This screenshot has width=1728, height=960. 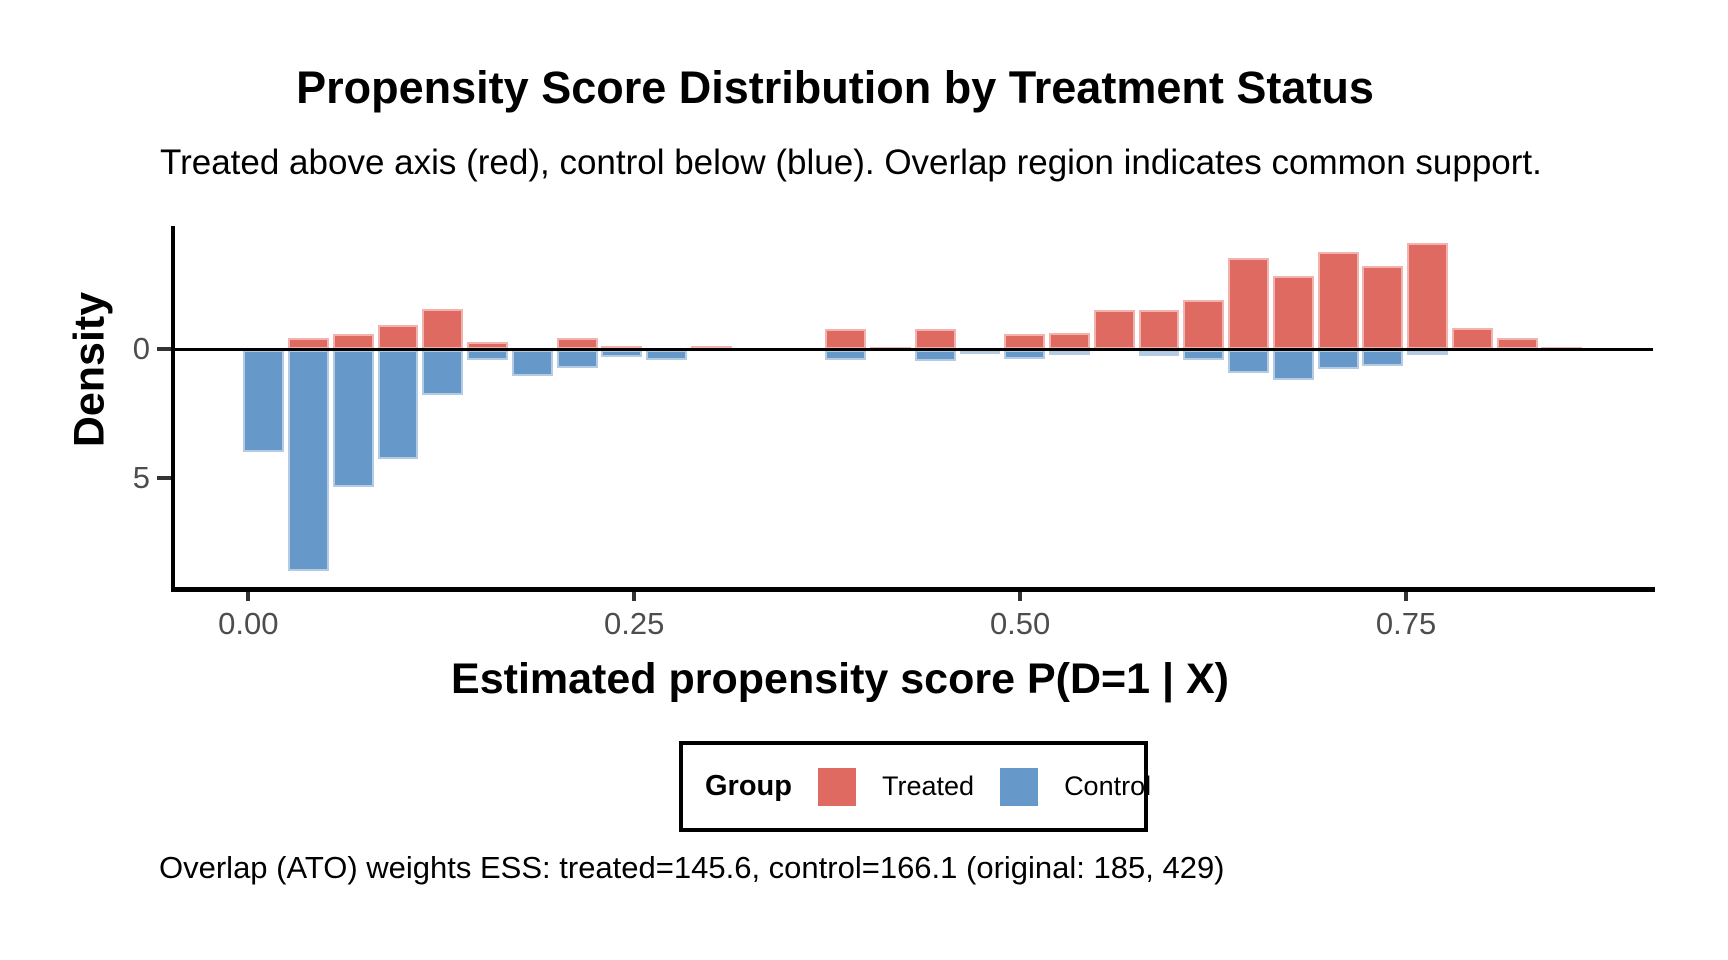 I want to click on y-tick-label: 5, so click(x=141, y=478).